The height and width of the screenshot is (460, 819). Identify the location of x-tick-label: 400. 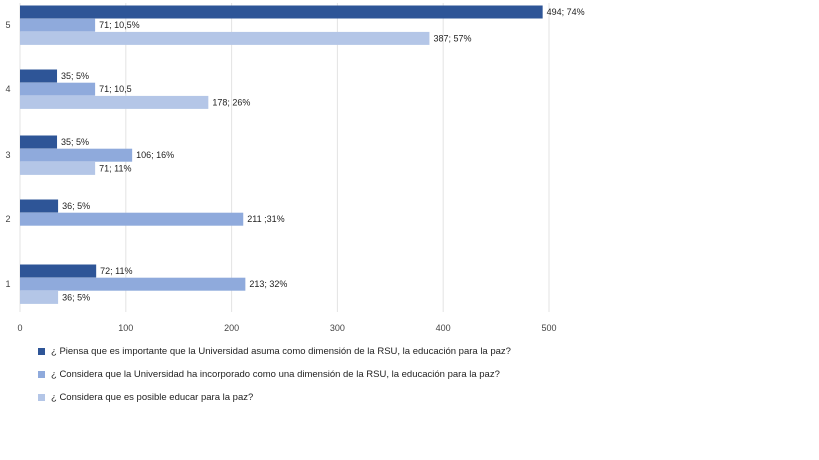
(443, 328).